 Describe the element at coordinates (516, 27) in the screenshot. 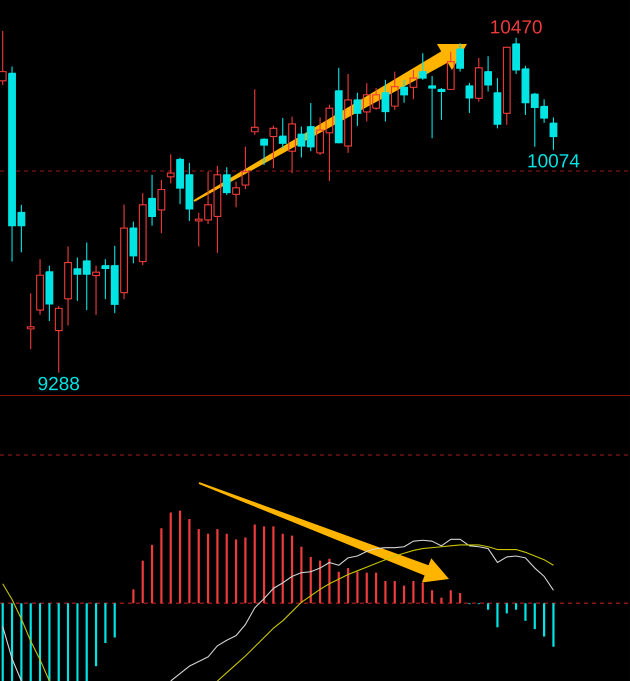

I see `annotation: 10470` at that location.